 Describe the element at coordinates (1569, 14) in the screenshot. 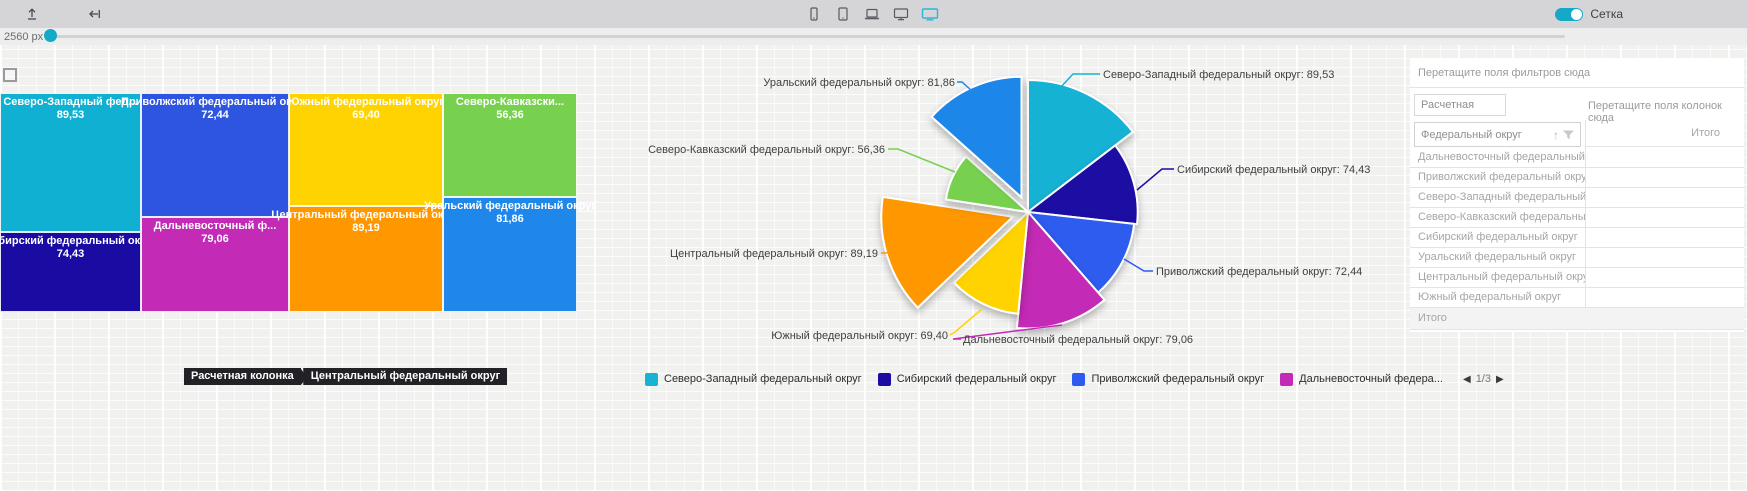

I see `grid-toggle` at that location.